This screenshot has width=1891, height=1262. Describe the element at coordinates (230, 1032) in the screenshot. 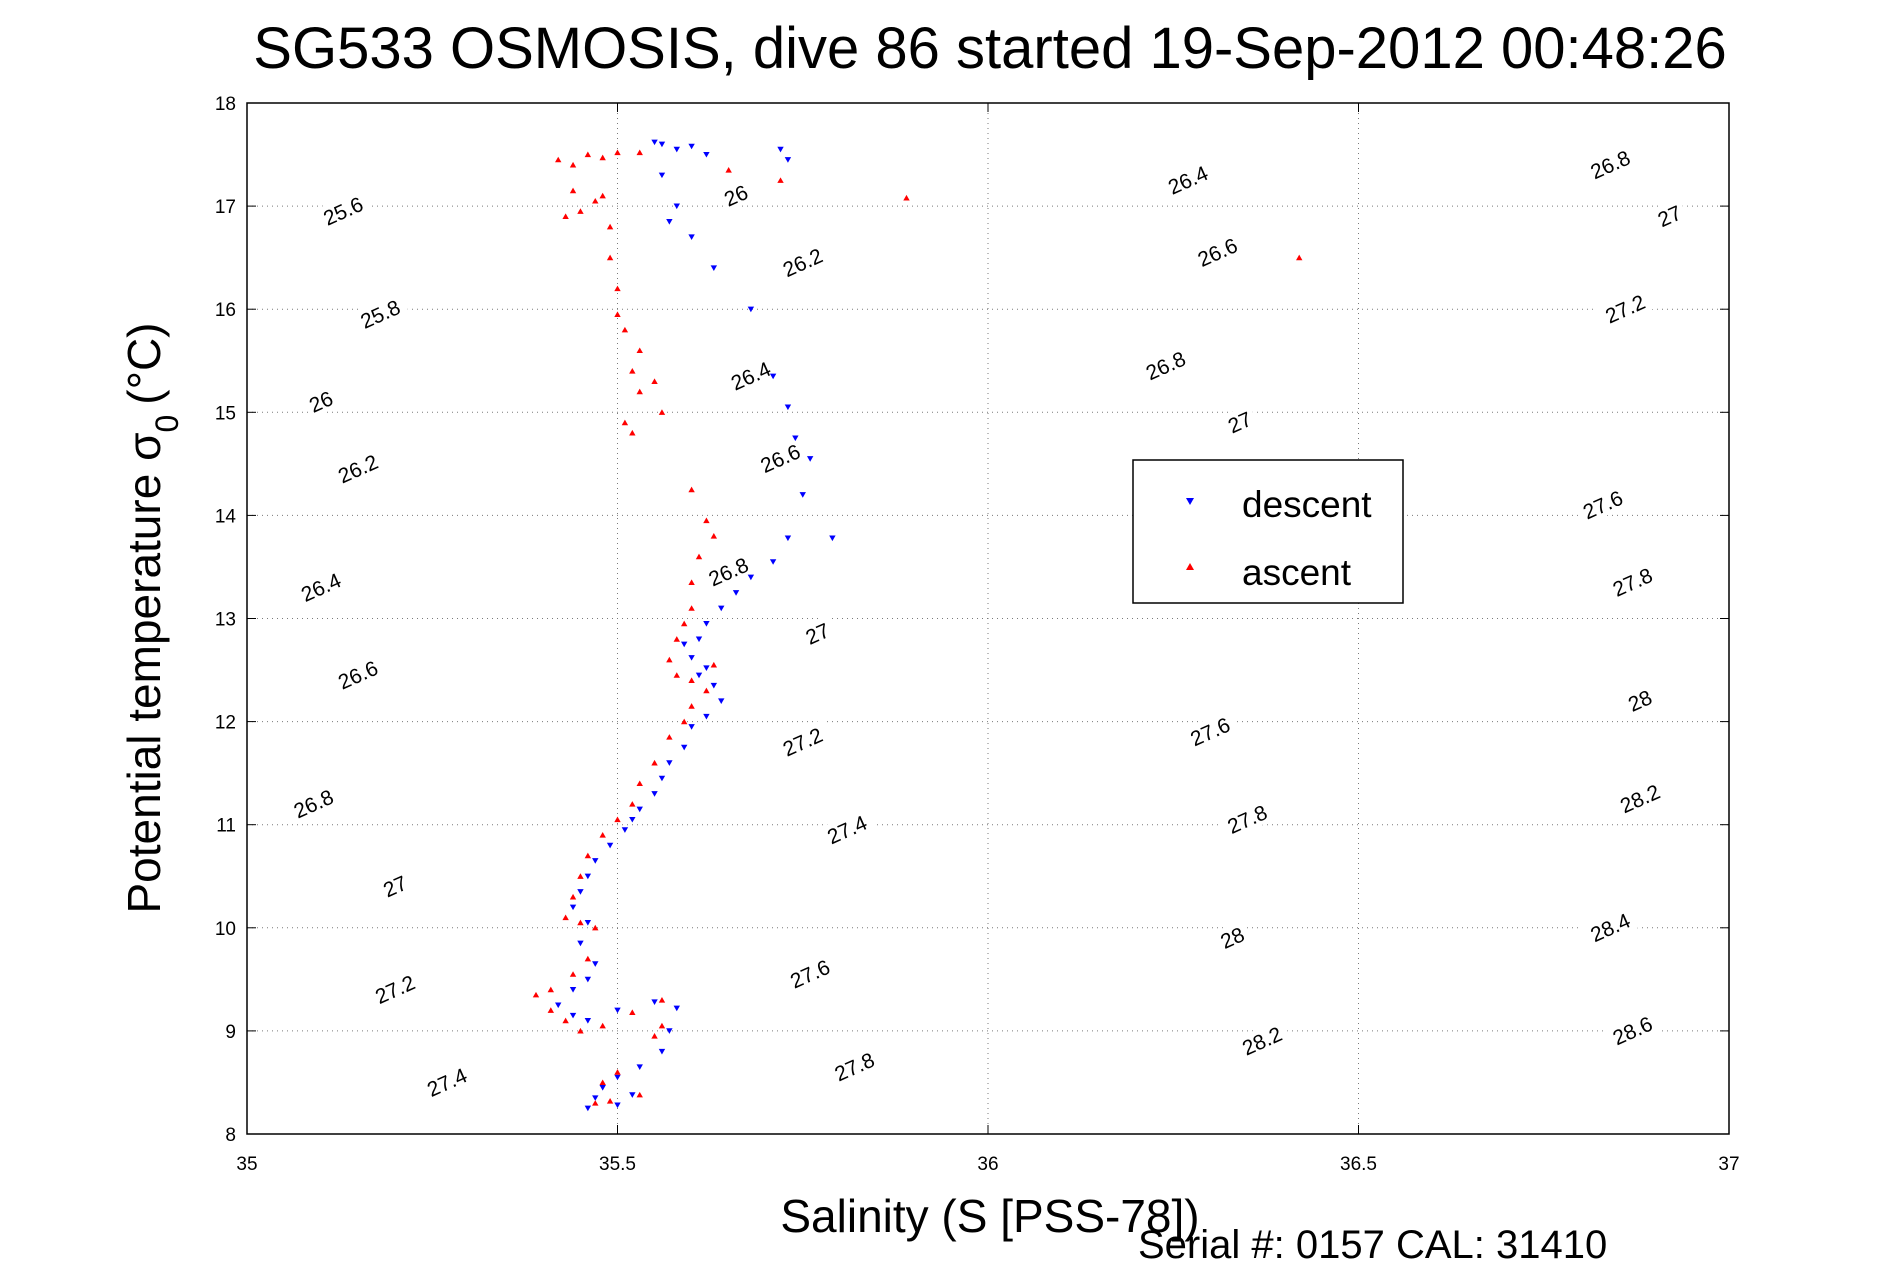

I see `y-tick-label: 9` at that location.